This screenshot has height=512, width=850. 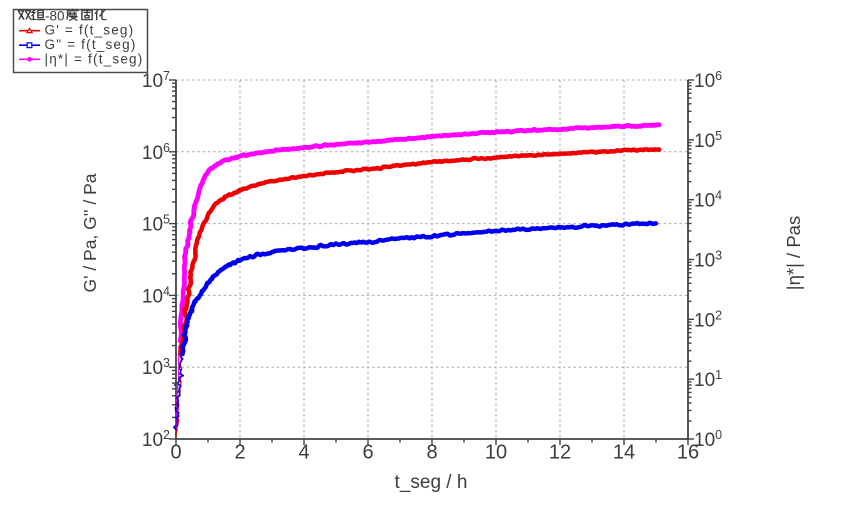 I want to click on svg-text: 16, so click(x=688, y=453).